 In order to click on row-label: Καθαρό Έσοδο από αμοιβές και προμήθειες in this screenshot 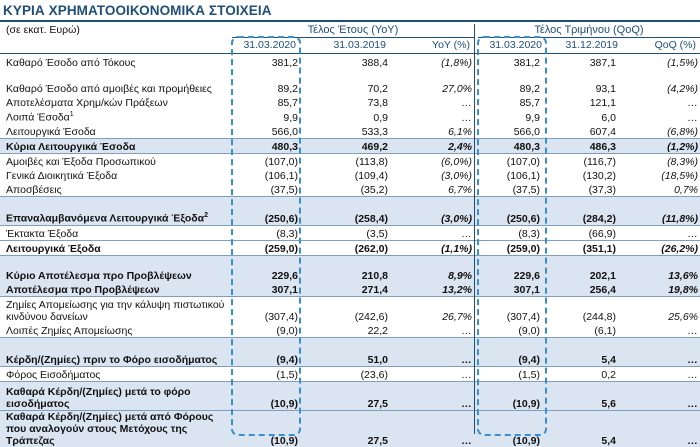, I will do `click(116, 82)`.